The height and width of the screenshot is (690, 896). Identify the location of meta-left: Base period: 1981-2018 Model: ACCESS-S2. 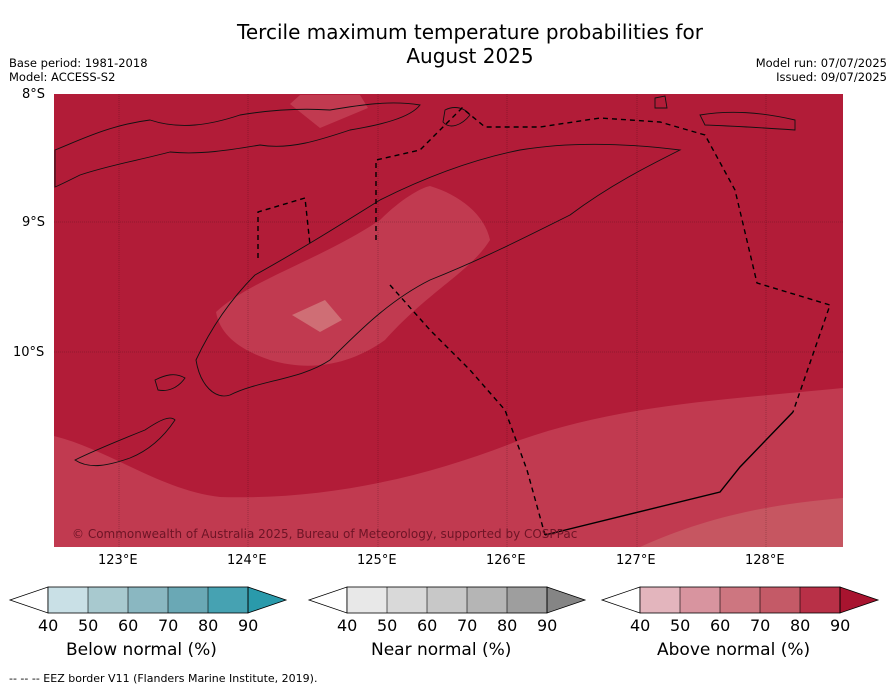
(78, 70).